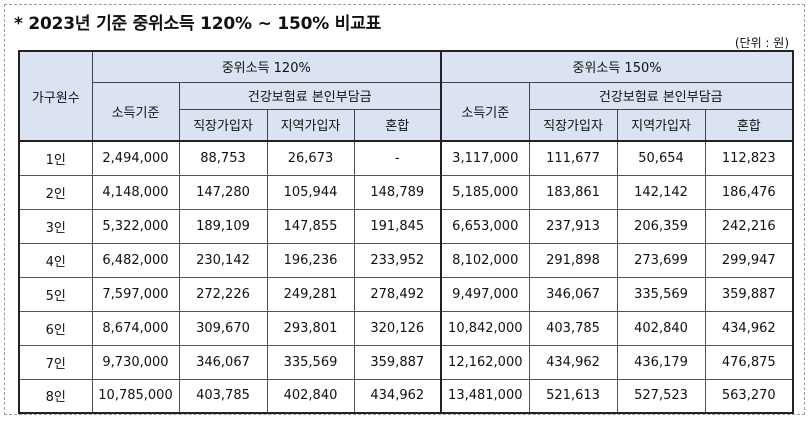  Describe the element at coordinates (55, 328) in the screenshot. I see `cell-household: 6인` at that location.